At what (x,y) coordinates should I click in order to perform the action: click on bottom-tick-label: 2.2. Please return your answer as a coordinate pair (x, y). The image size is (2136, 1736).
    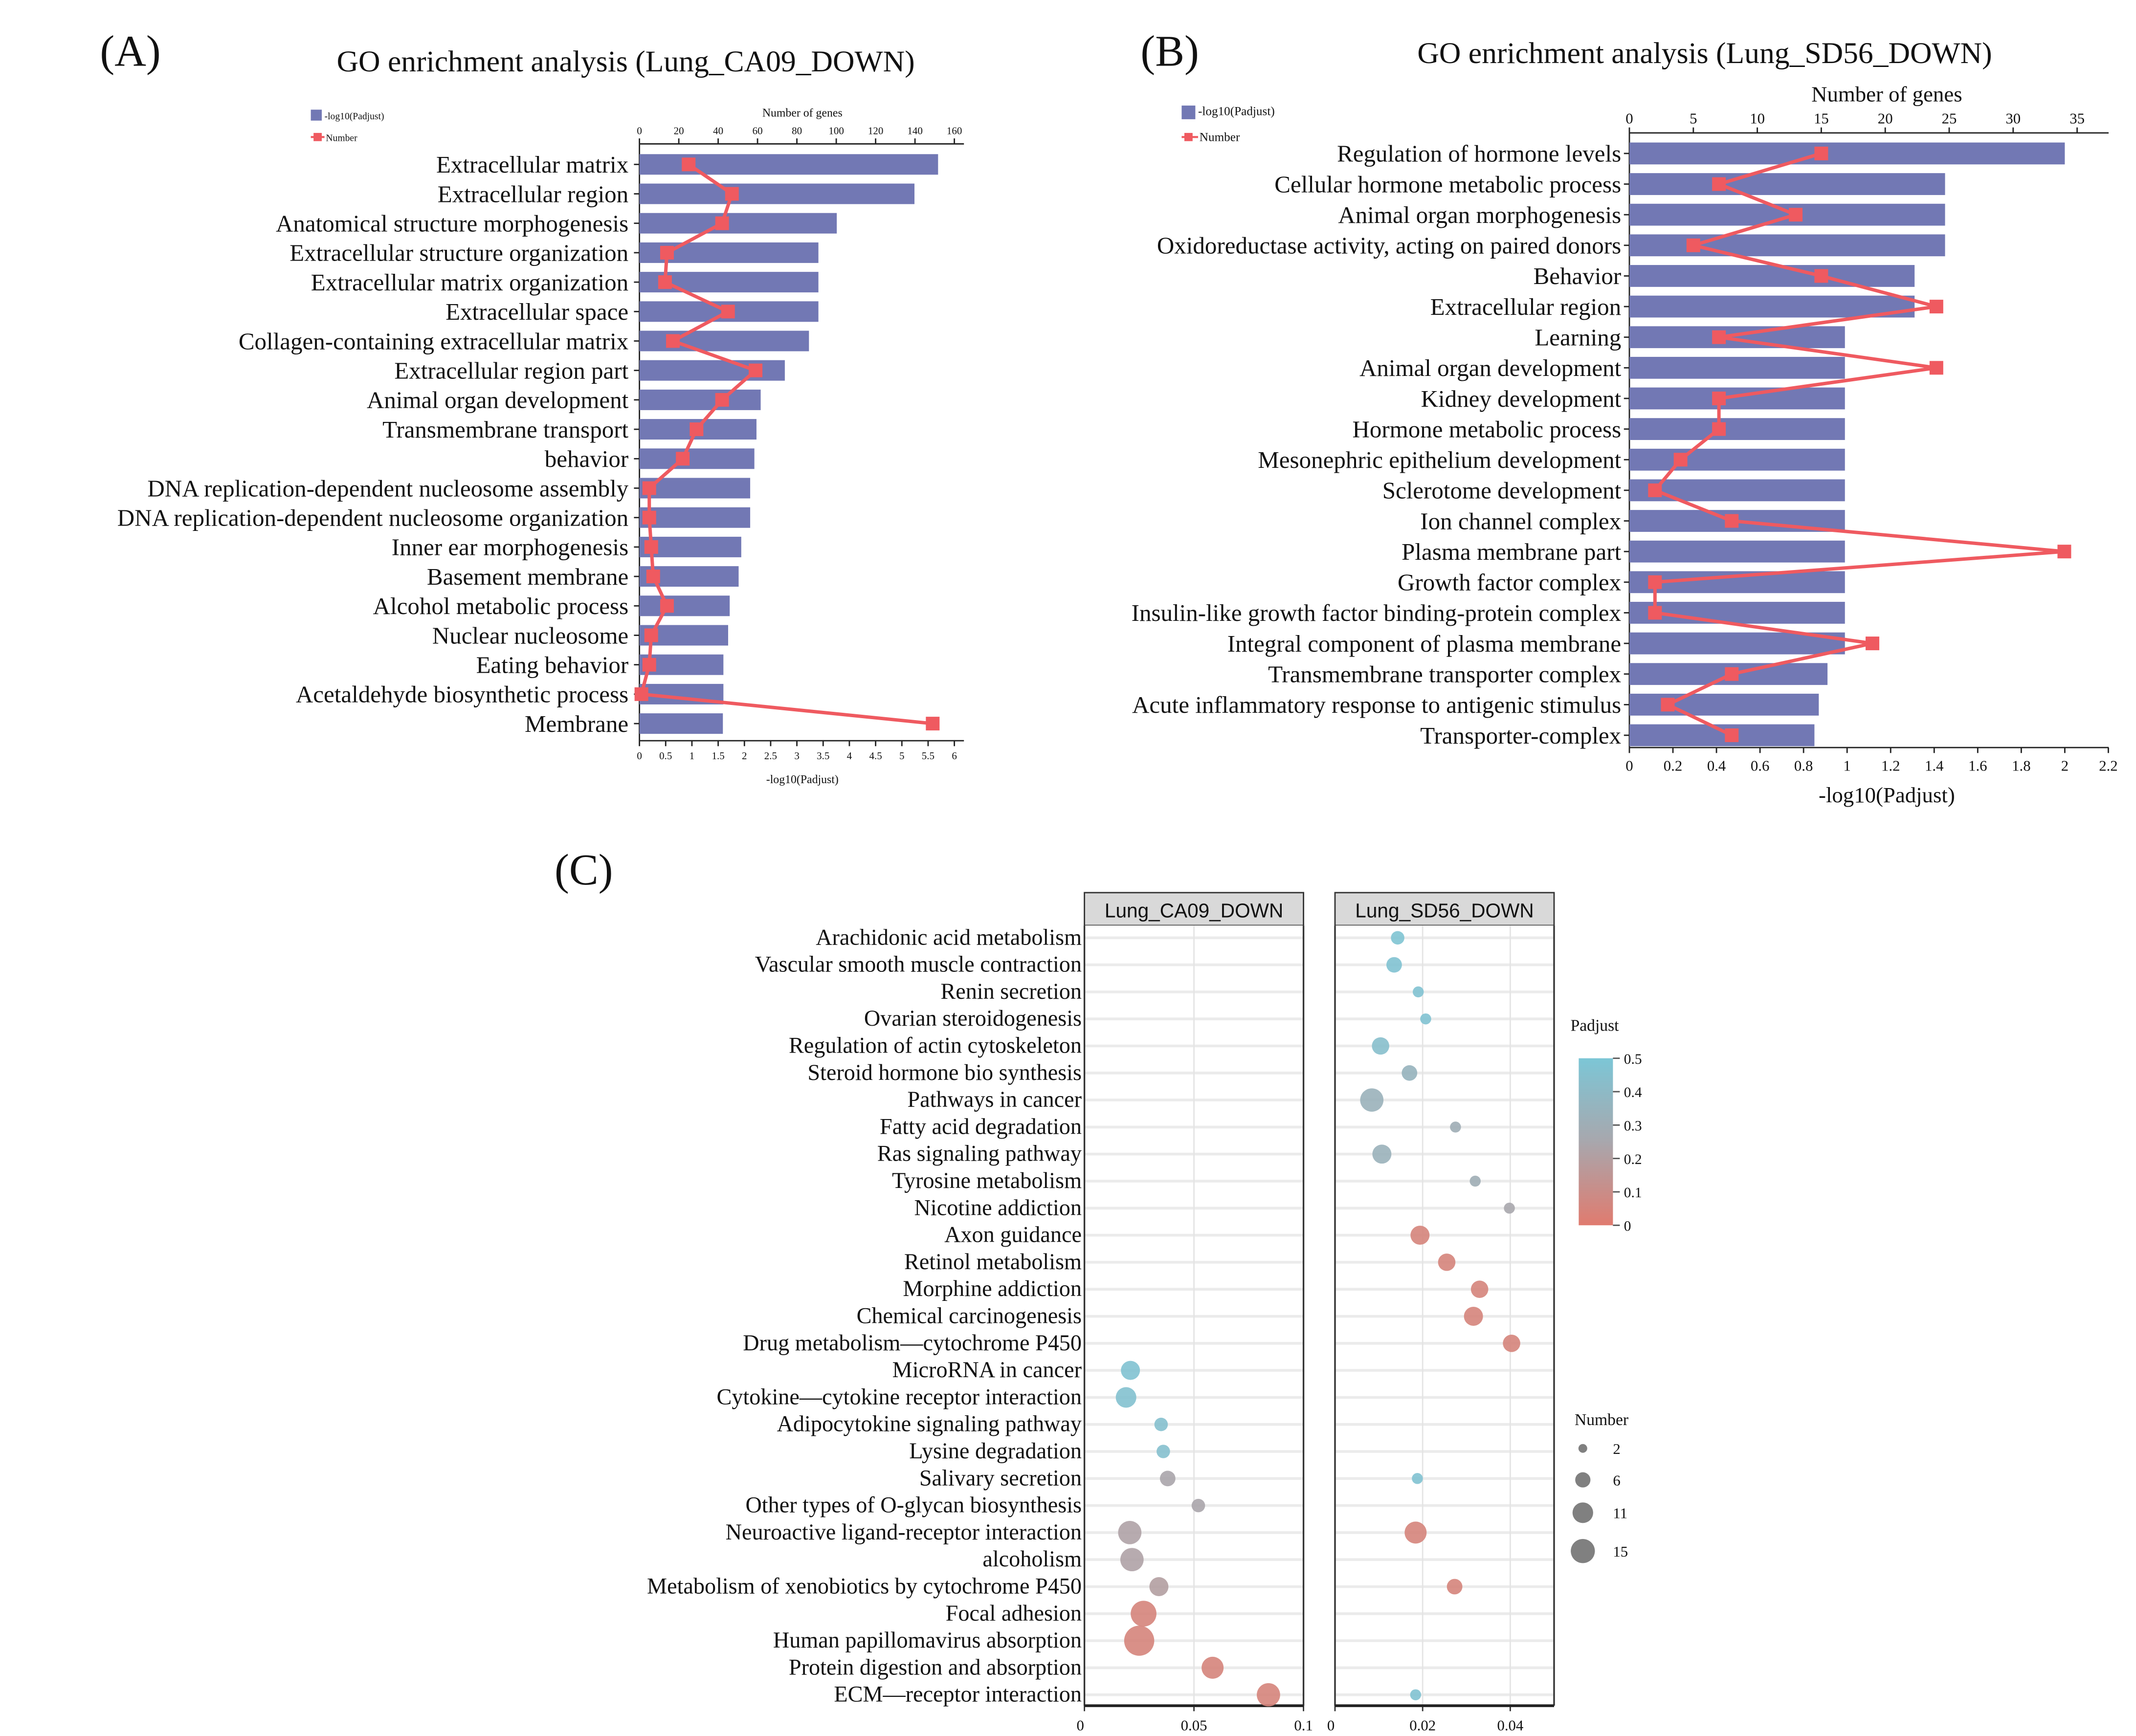
    Looking at the image, I should click on (2108, 766).